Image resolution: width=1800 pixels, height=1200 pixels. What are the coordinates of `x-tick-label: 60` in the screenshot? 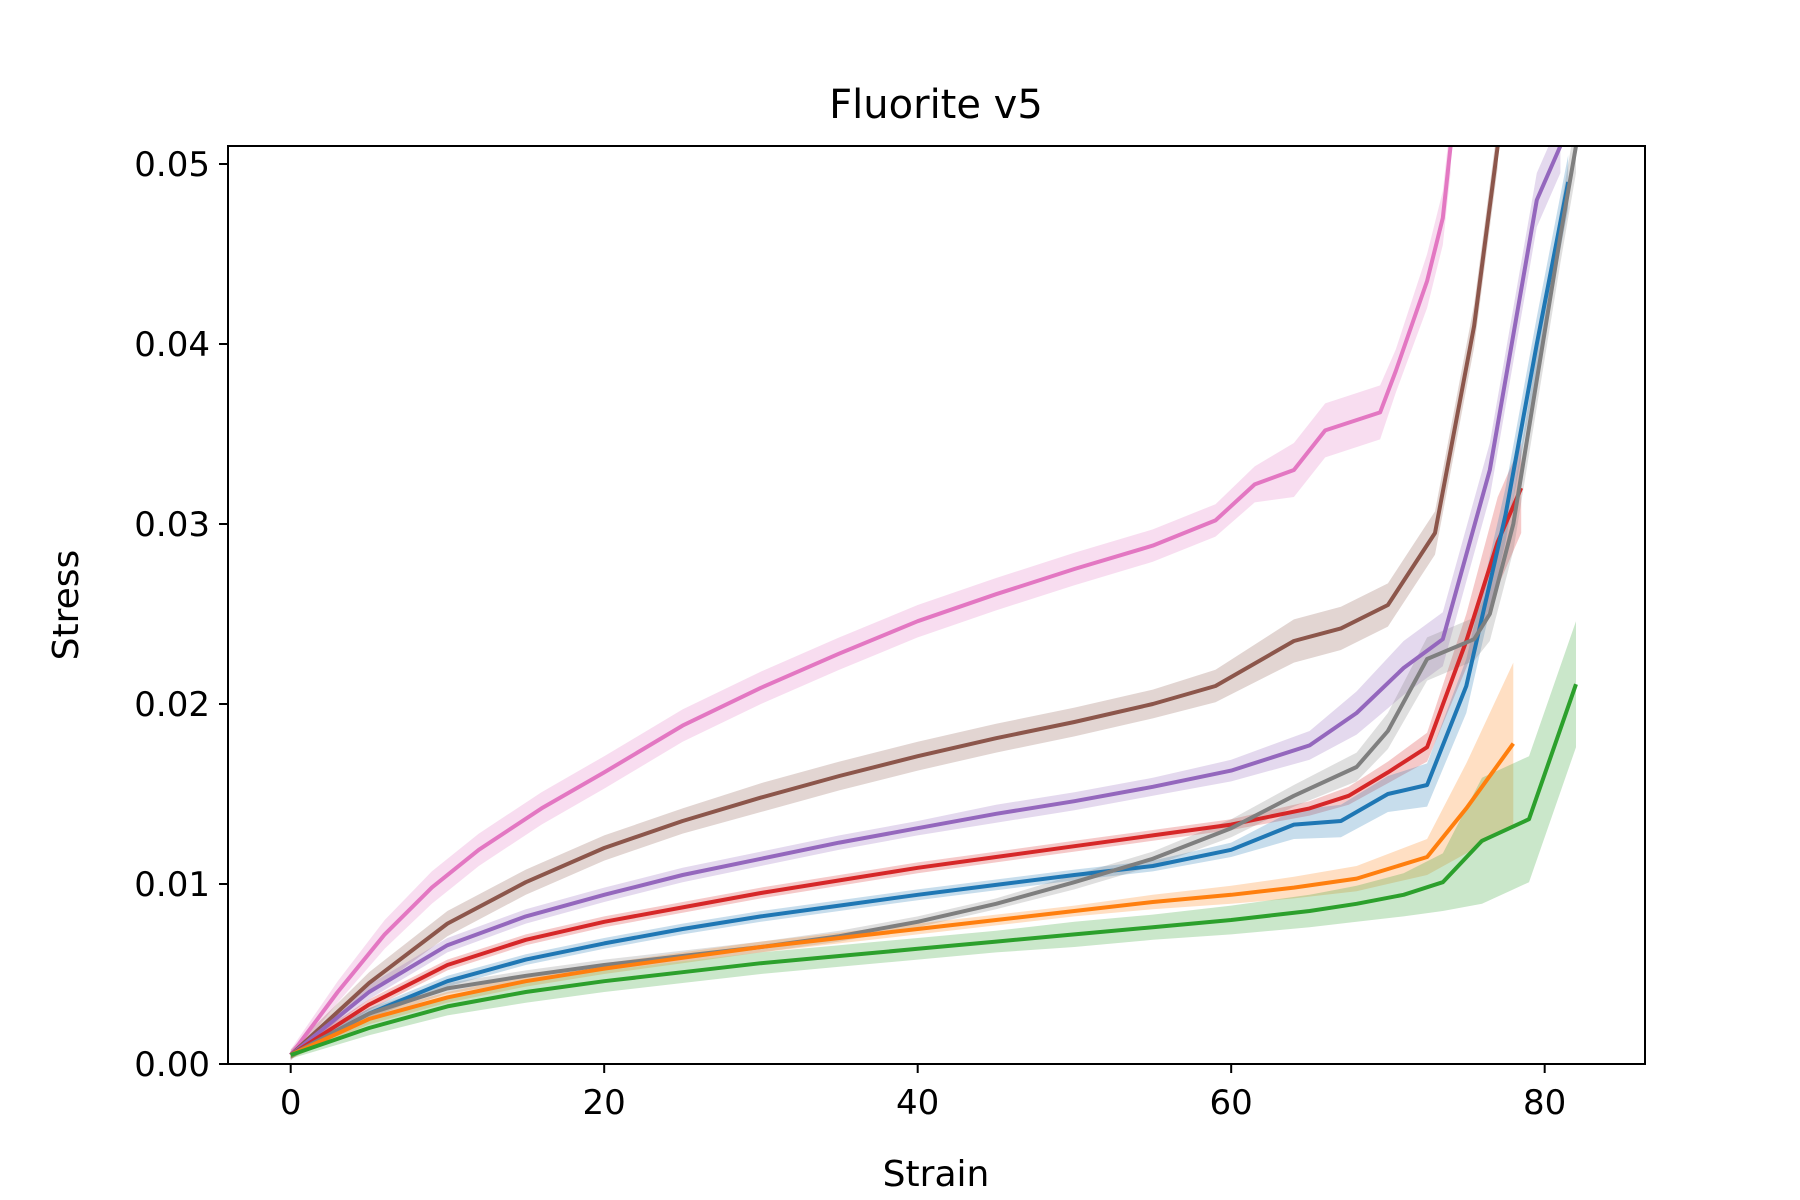 It's located at (1231, 1103).